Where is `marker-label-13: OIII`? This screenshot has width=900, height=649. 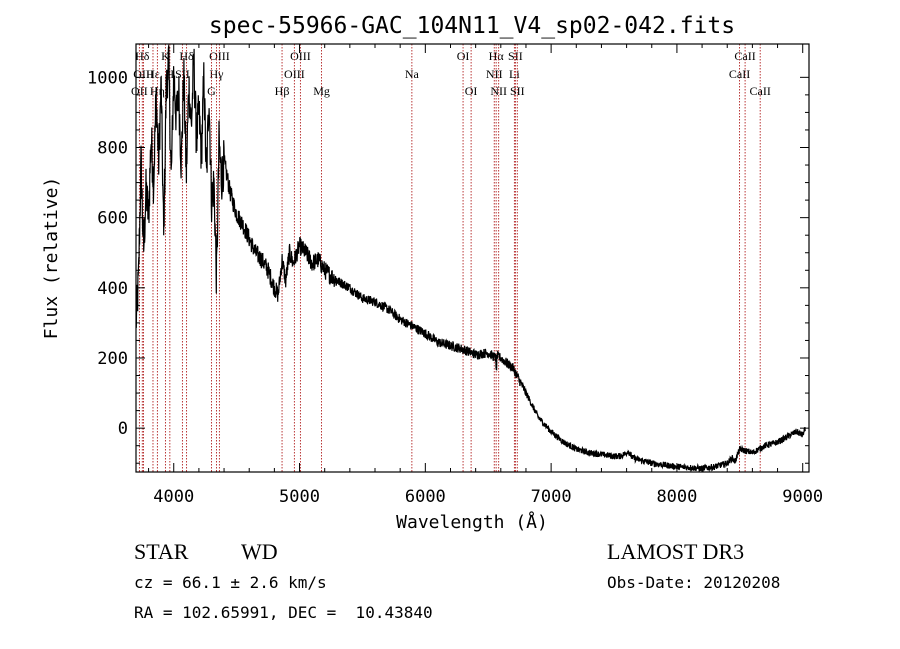 marker-label-13: OIII is located at coordinates (300, 56).